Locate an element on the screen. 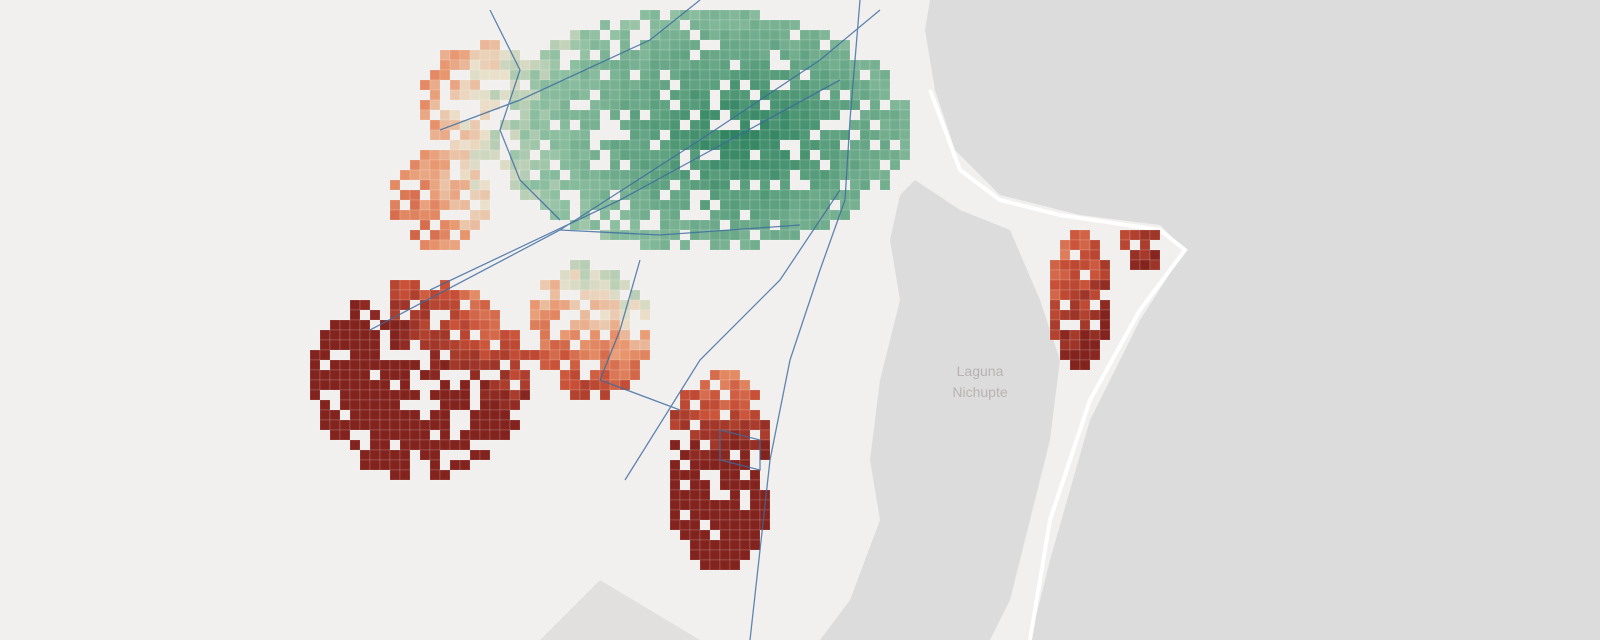 This screenshot has width=1600, height=640. land-patch is located at coordinates (620, 610).